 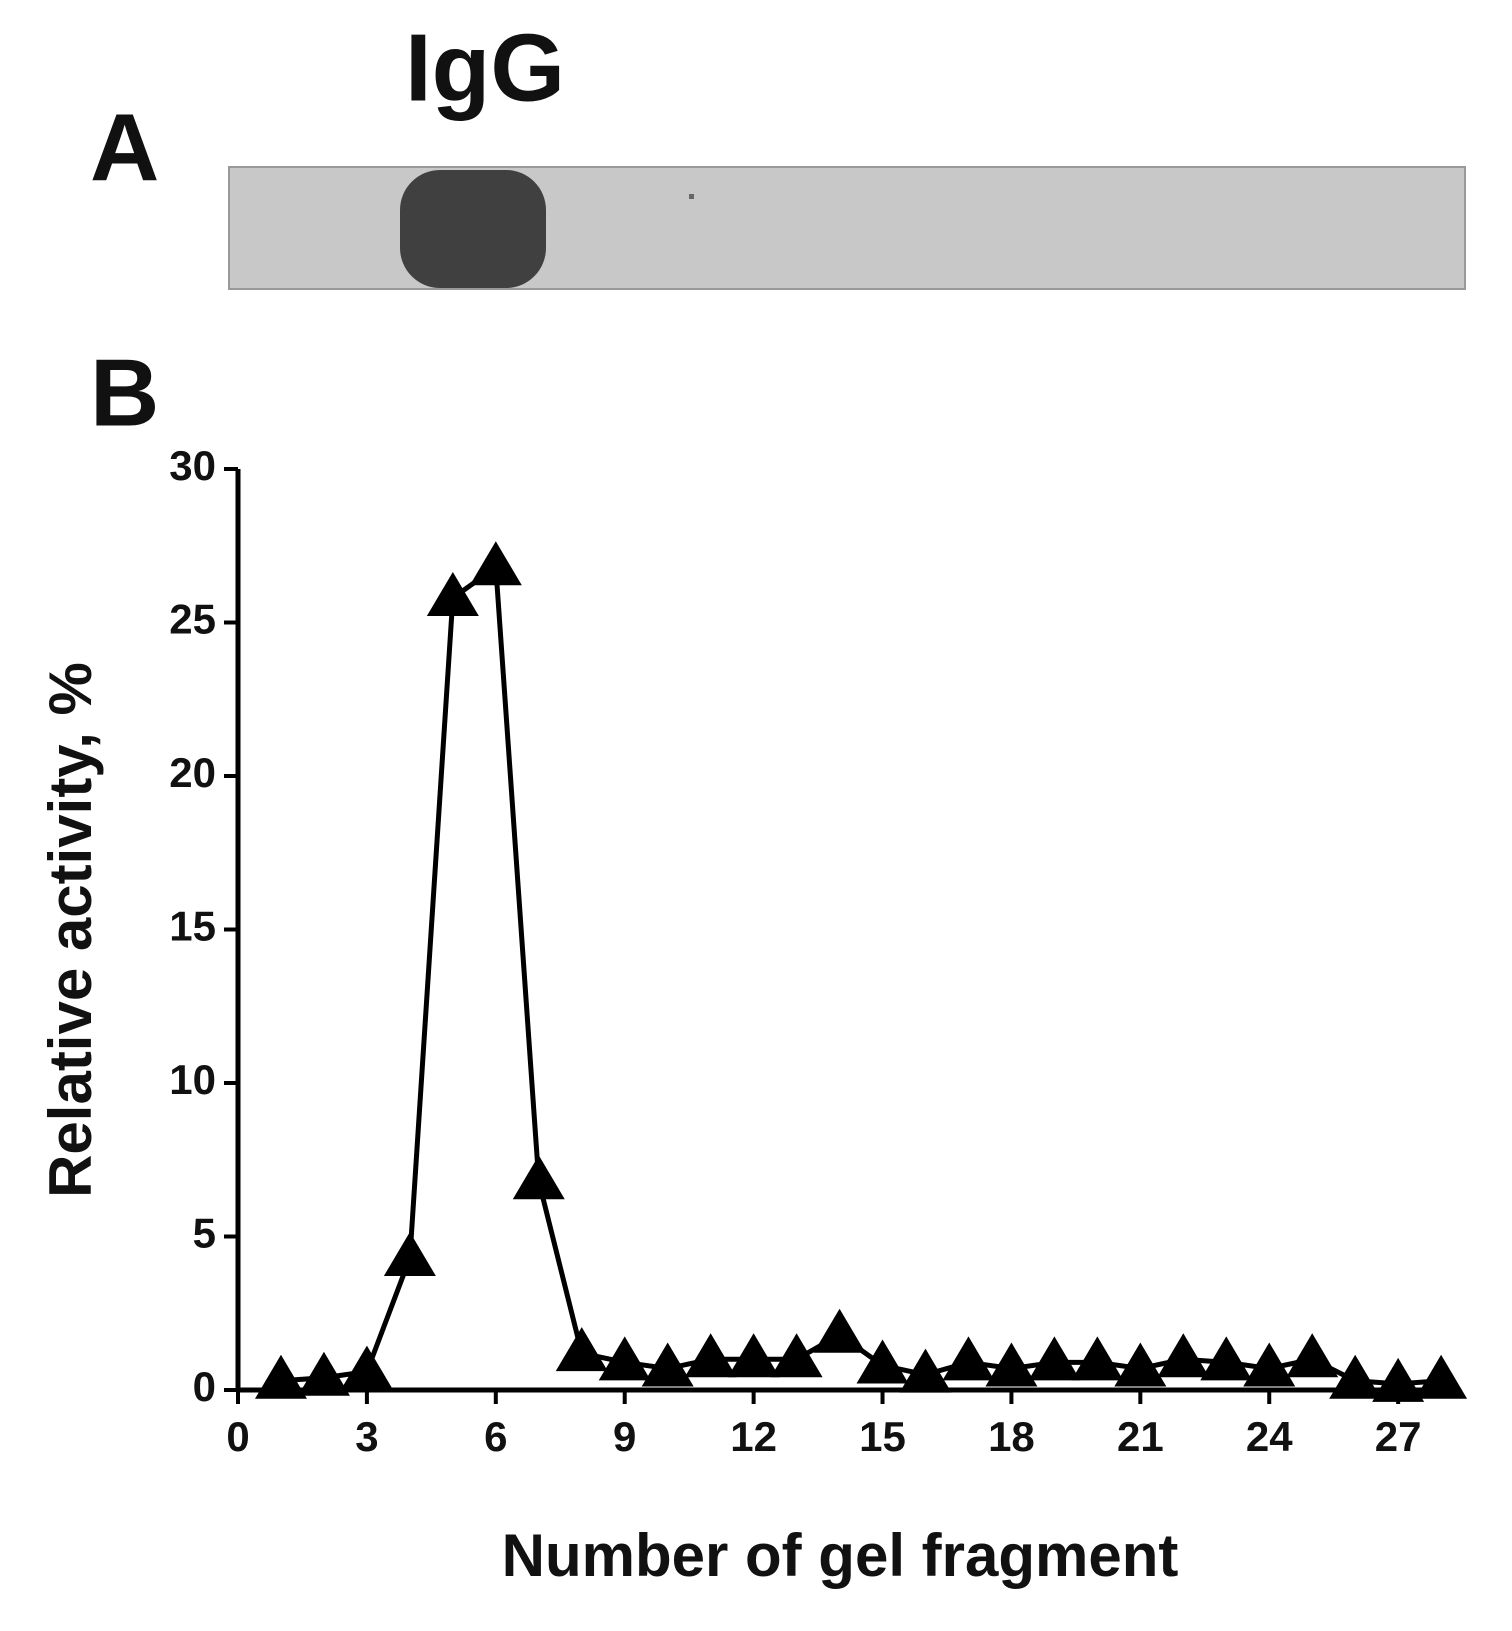 What do you see at coordinates (124, 147) in the screenshot?
I see `panel-label: A` at bounding box center [124, 147].